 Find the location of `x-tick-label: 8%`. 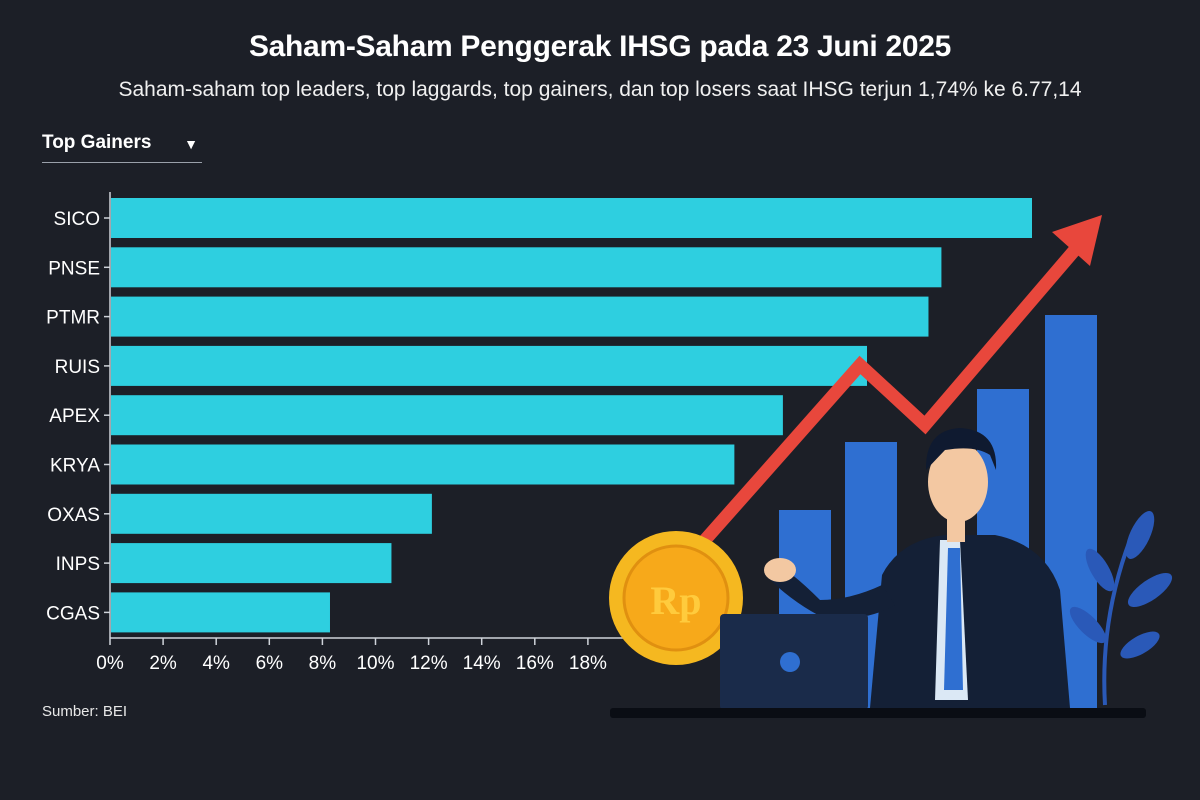

x-tick-label: 8% is located at coordinates (323, 663).